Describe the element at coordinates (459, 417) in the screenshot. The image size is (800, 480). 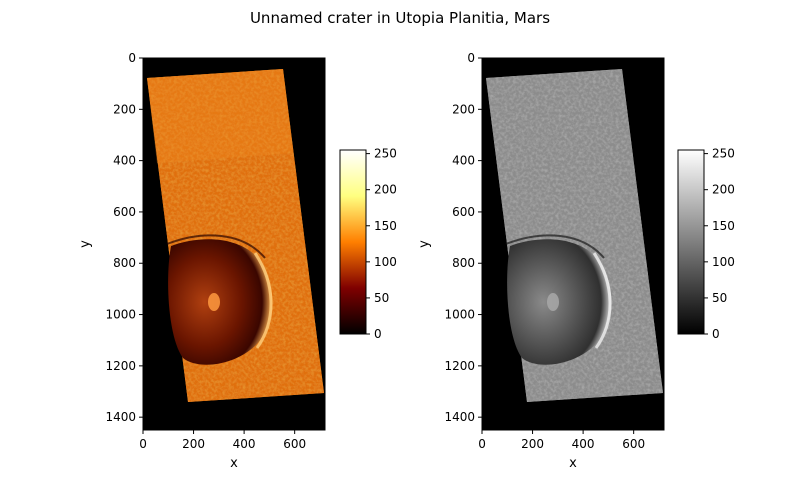
I see `y-tick-label-right: 1400` at that location.